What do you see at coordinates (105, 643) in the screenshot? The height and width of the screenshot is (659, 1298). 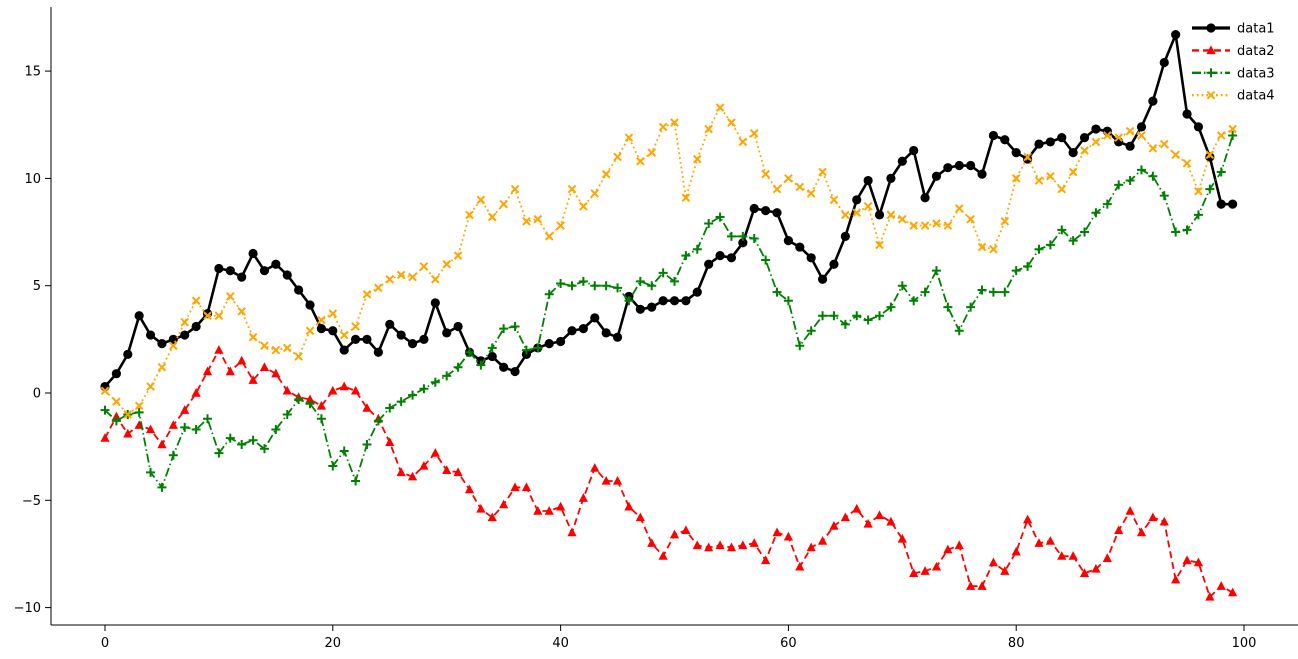 I see `x-tick-label: 0` at bounding box center [105, 643].